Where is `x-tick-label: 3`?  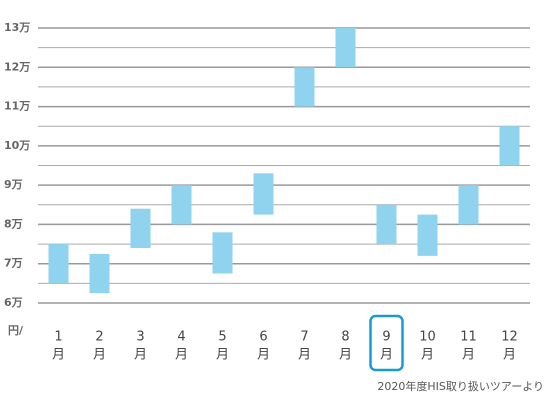
x-tick-label: 3 is located at coordinates (140, 337).